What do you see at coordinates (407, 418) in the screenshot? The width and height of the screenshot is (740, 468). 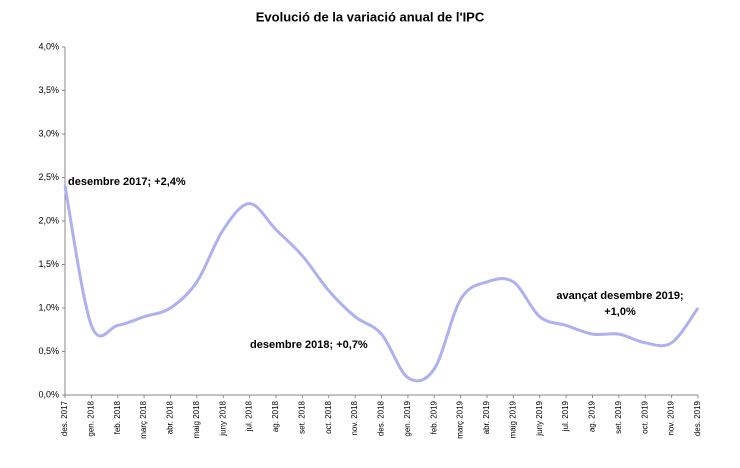 I see `x-tick-label: gen. 2019` at bounding box center [407, 418].